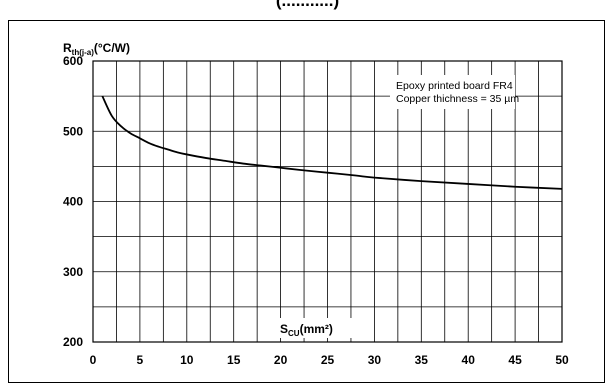 The image size is (615, 389). I want to click on x-tick-label: 20, so click(281, 360).